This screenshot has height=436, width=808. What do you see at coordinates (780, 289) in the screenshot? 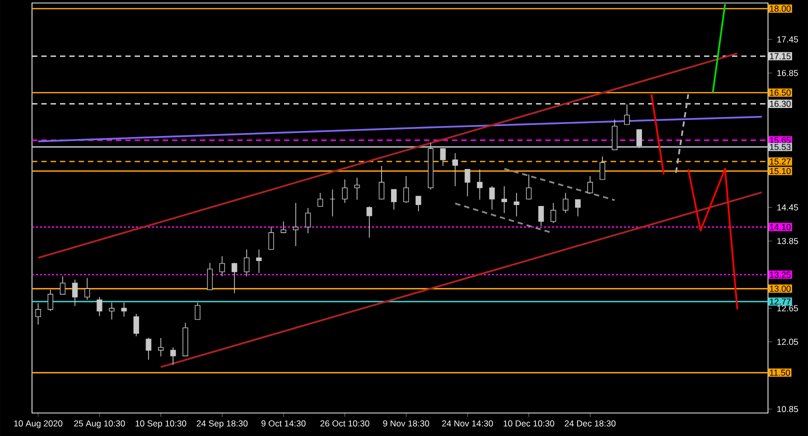
I see `ref-line-label: 13.00` at bounding box center [780, 289].